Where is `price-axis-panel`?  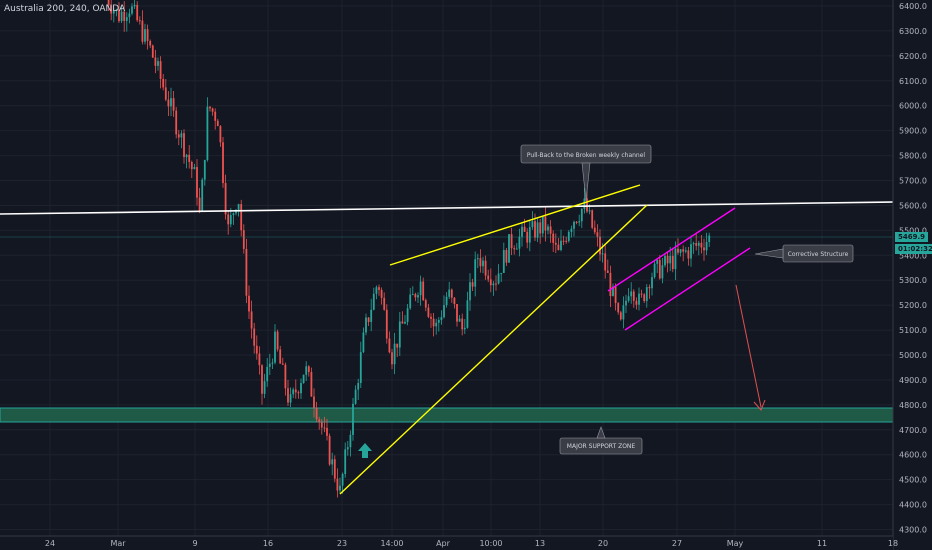
price-axis-panel is located at coordinates (912, 275).